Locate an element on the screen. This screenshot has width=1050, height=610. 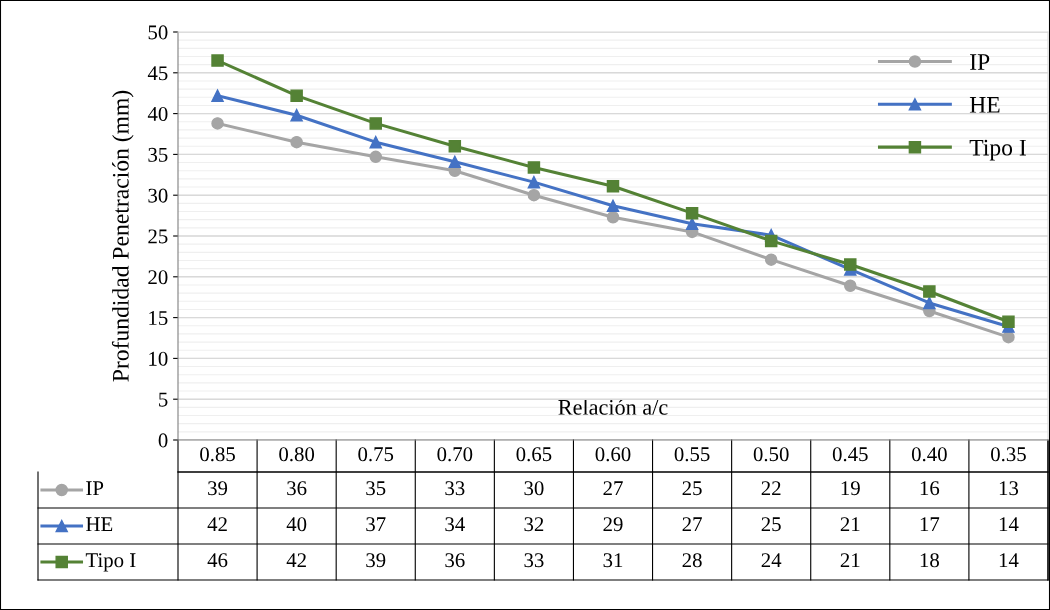
y-axis-title: Profundidad Penetración (mm) is located at coordinates (122, 236).